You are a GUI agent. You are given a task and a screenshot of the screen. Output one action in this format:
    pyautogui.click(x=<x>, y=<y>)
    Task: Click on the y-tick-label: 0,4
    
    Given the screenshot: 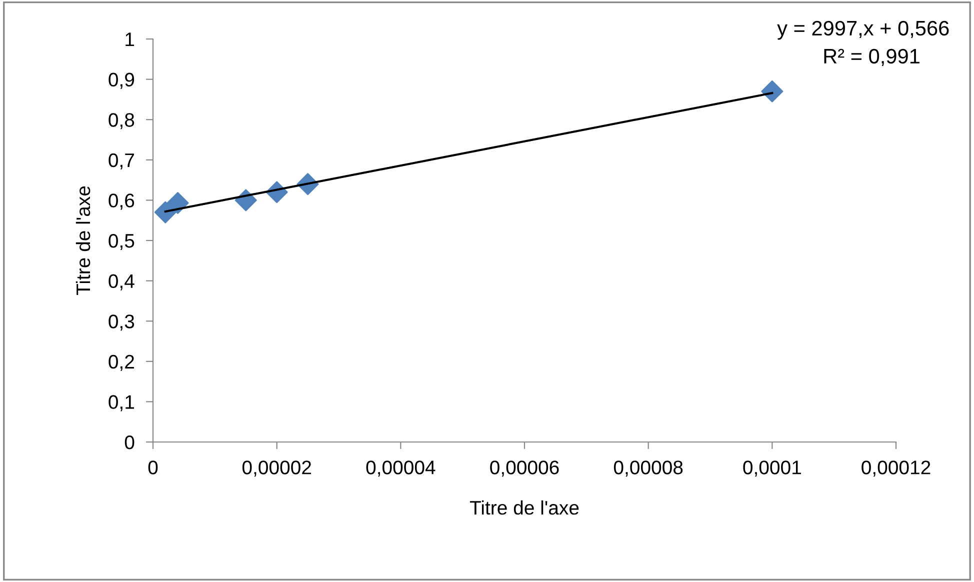 What is the action you would take?
    pyautogui.click(x=121, y=282)
    